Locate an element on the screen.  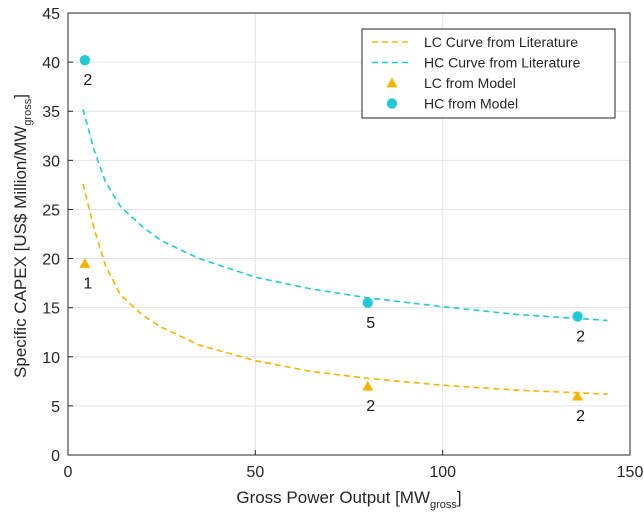
legend-swatch-triangle is located at coordinates (392, 82).